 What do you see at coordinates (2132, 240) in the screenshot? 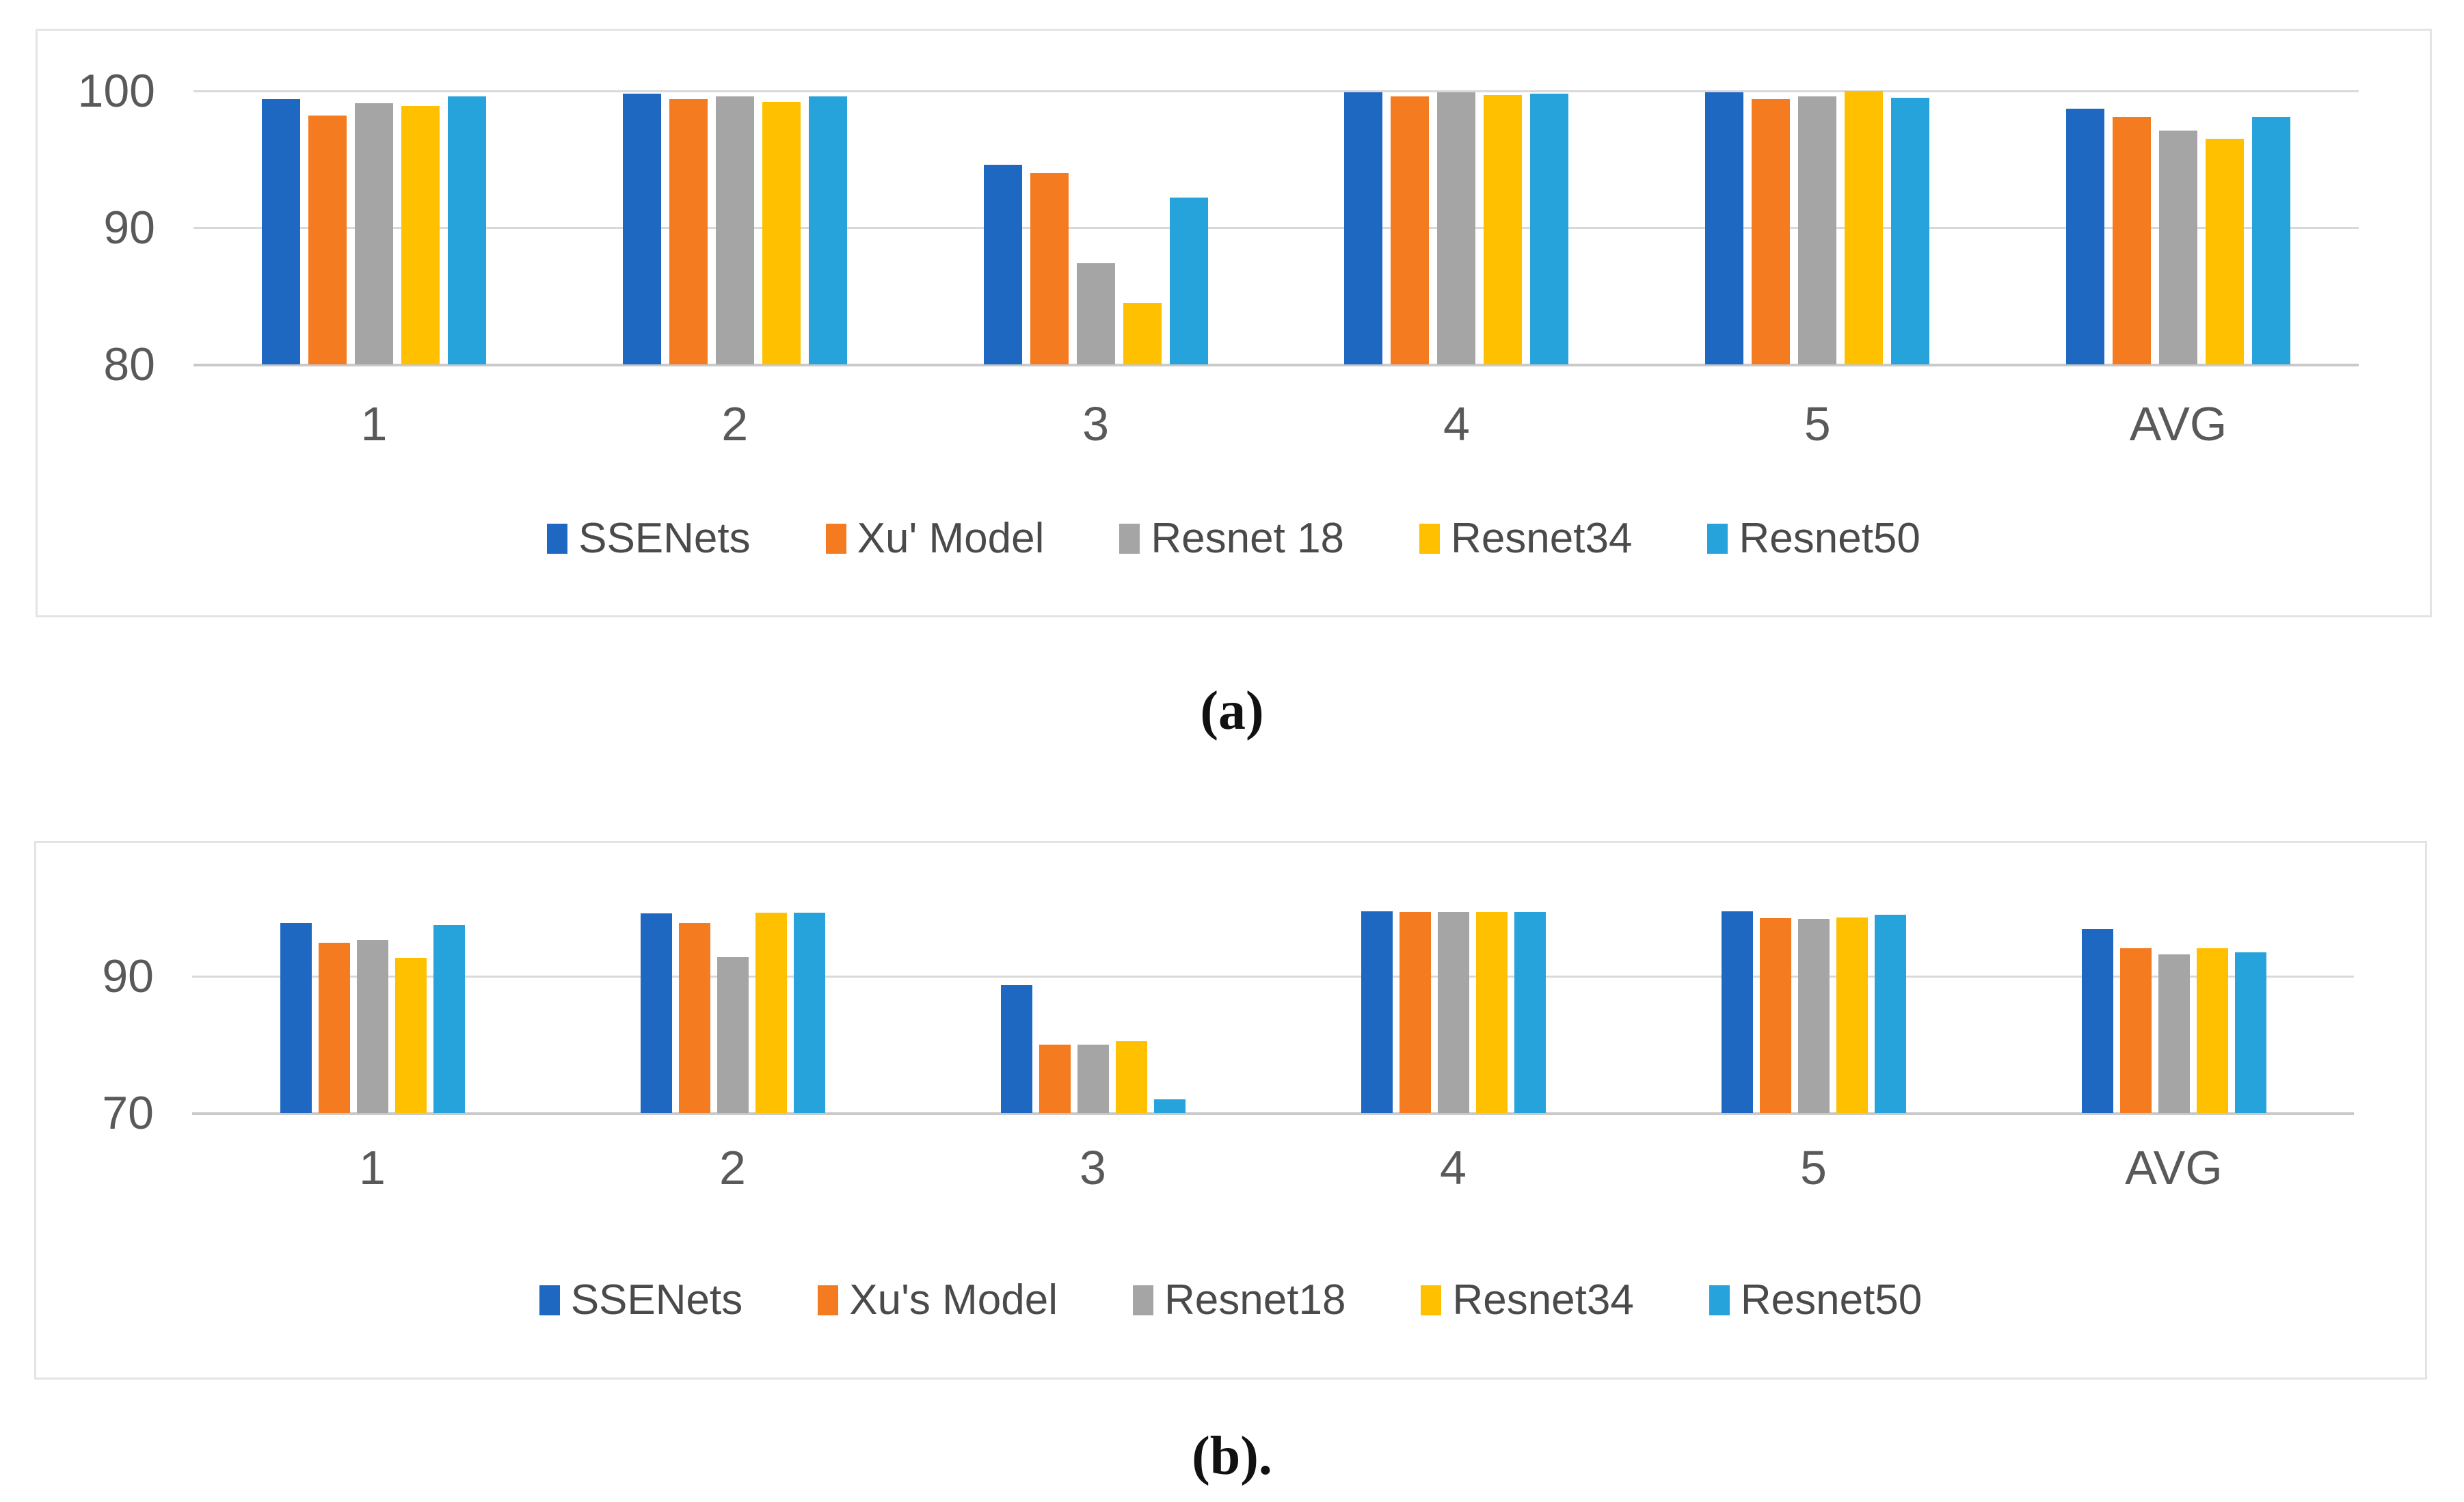
I see `bar-XuModel-AVG` at bounding box center [2132, 240].